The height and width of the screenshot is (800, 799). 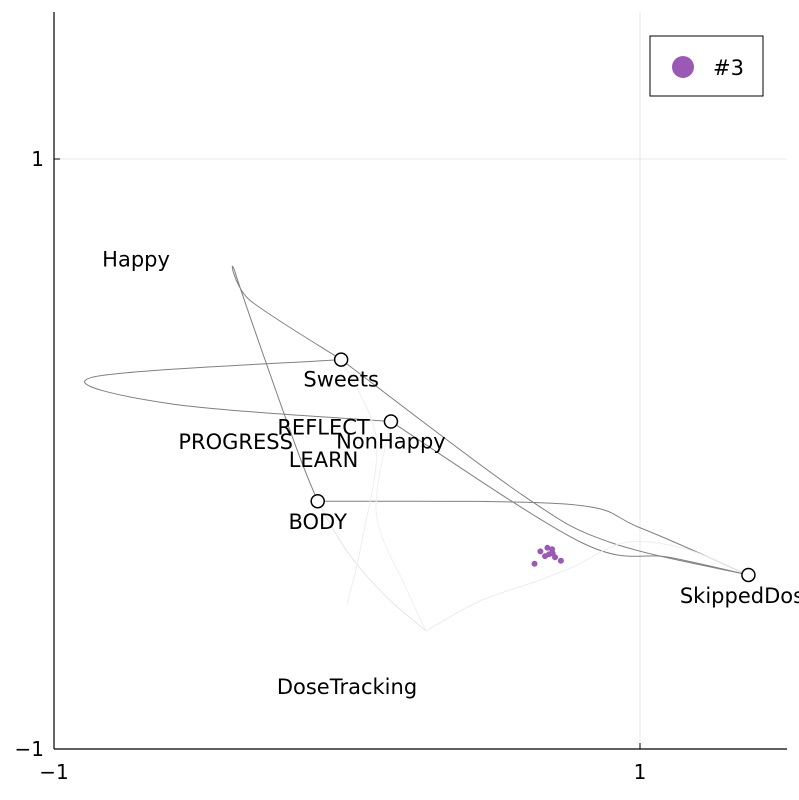 What do you see at coordinates (53, 772) in the screenshot?
I see `x-tick-label: −1` at bounding box center [53, 772].